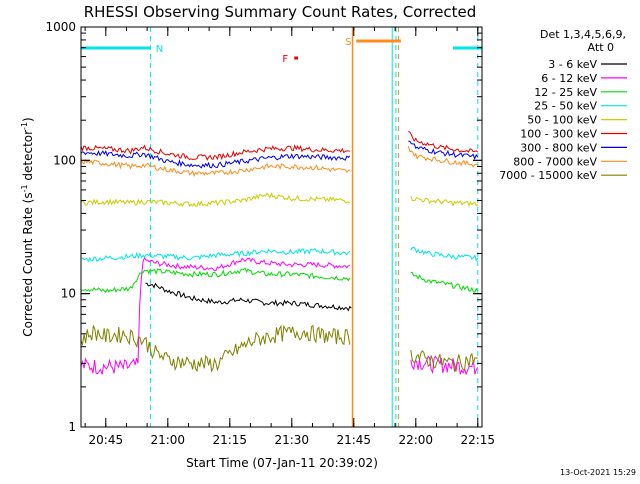 The image size is (640, 484). Describe the element at coordinates (558, 147) in the screenshot. I see `legend-label: 300 - 800 keV` at that location.